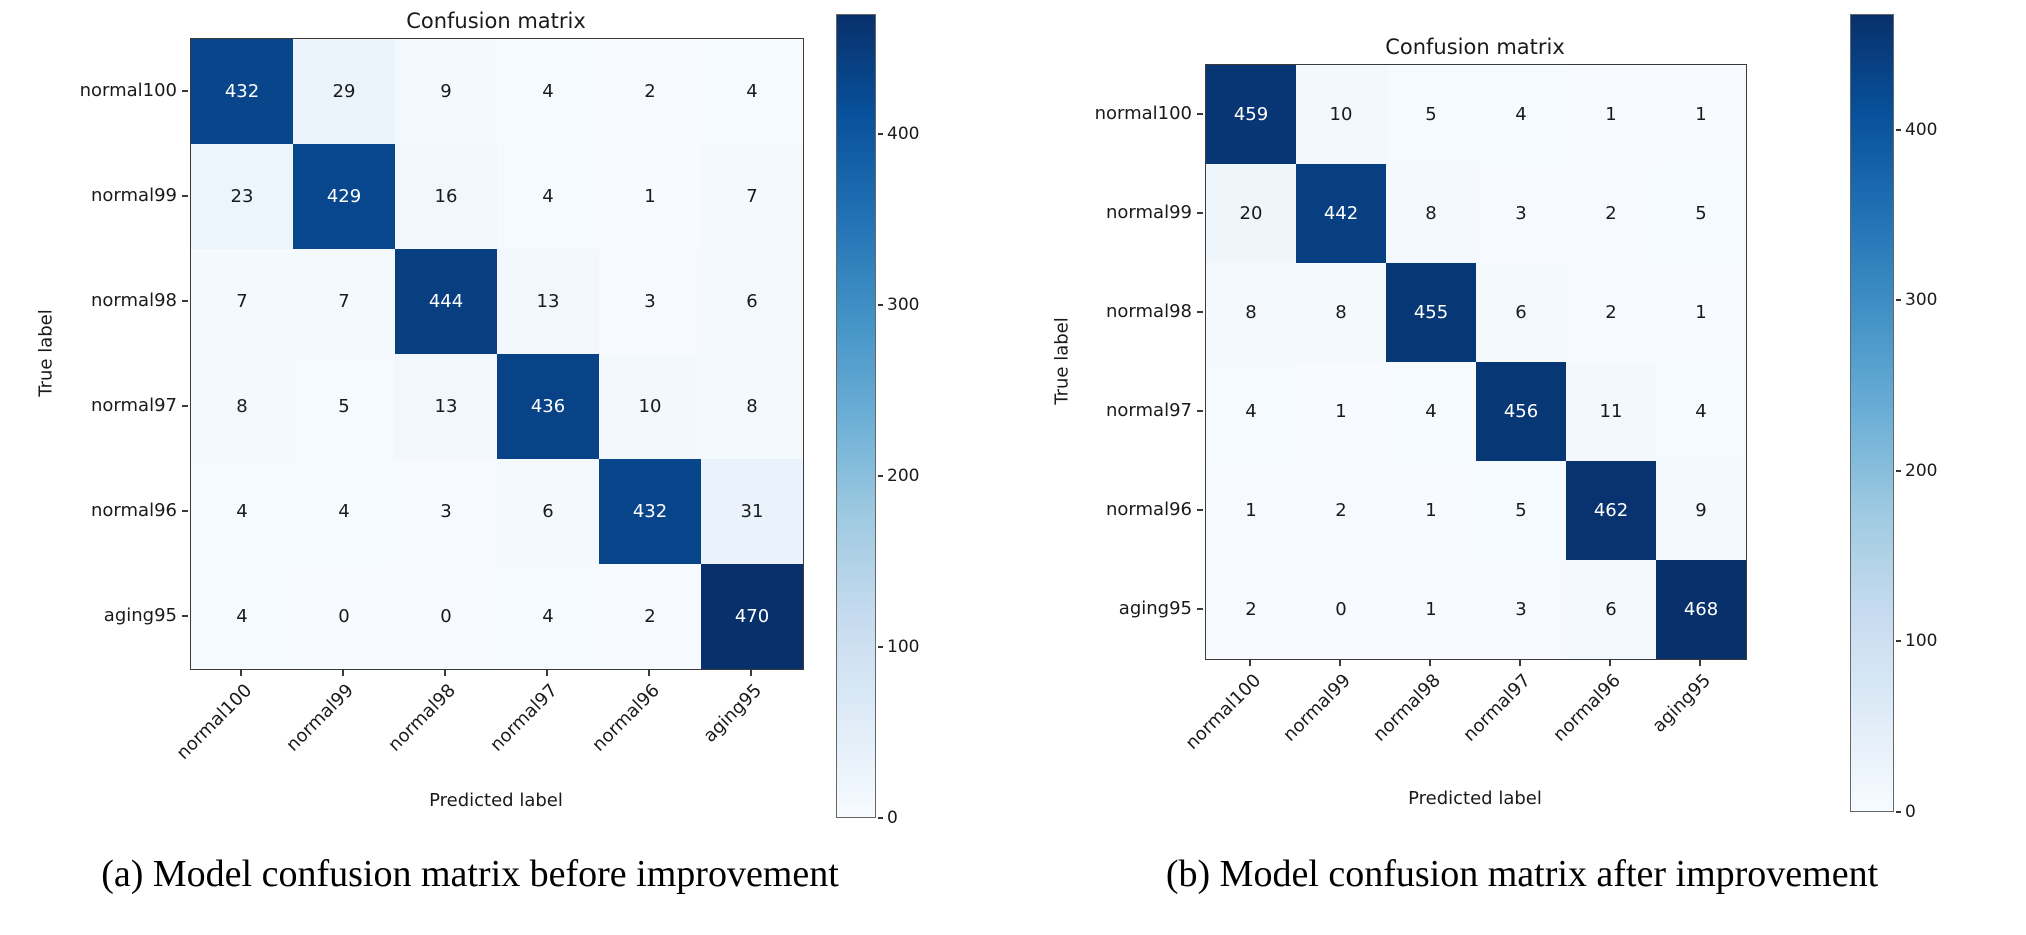 The height and width of the screenshot is (935, 2026). Describe the element at coordinates (1251, 213) in the screenshot. I see `matrix-cell: 20` at that location.